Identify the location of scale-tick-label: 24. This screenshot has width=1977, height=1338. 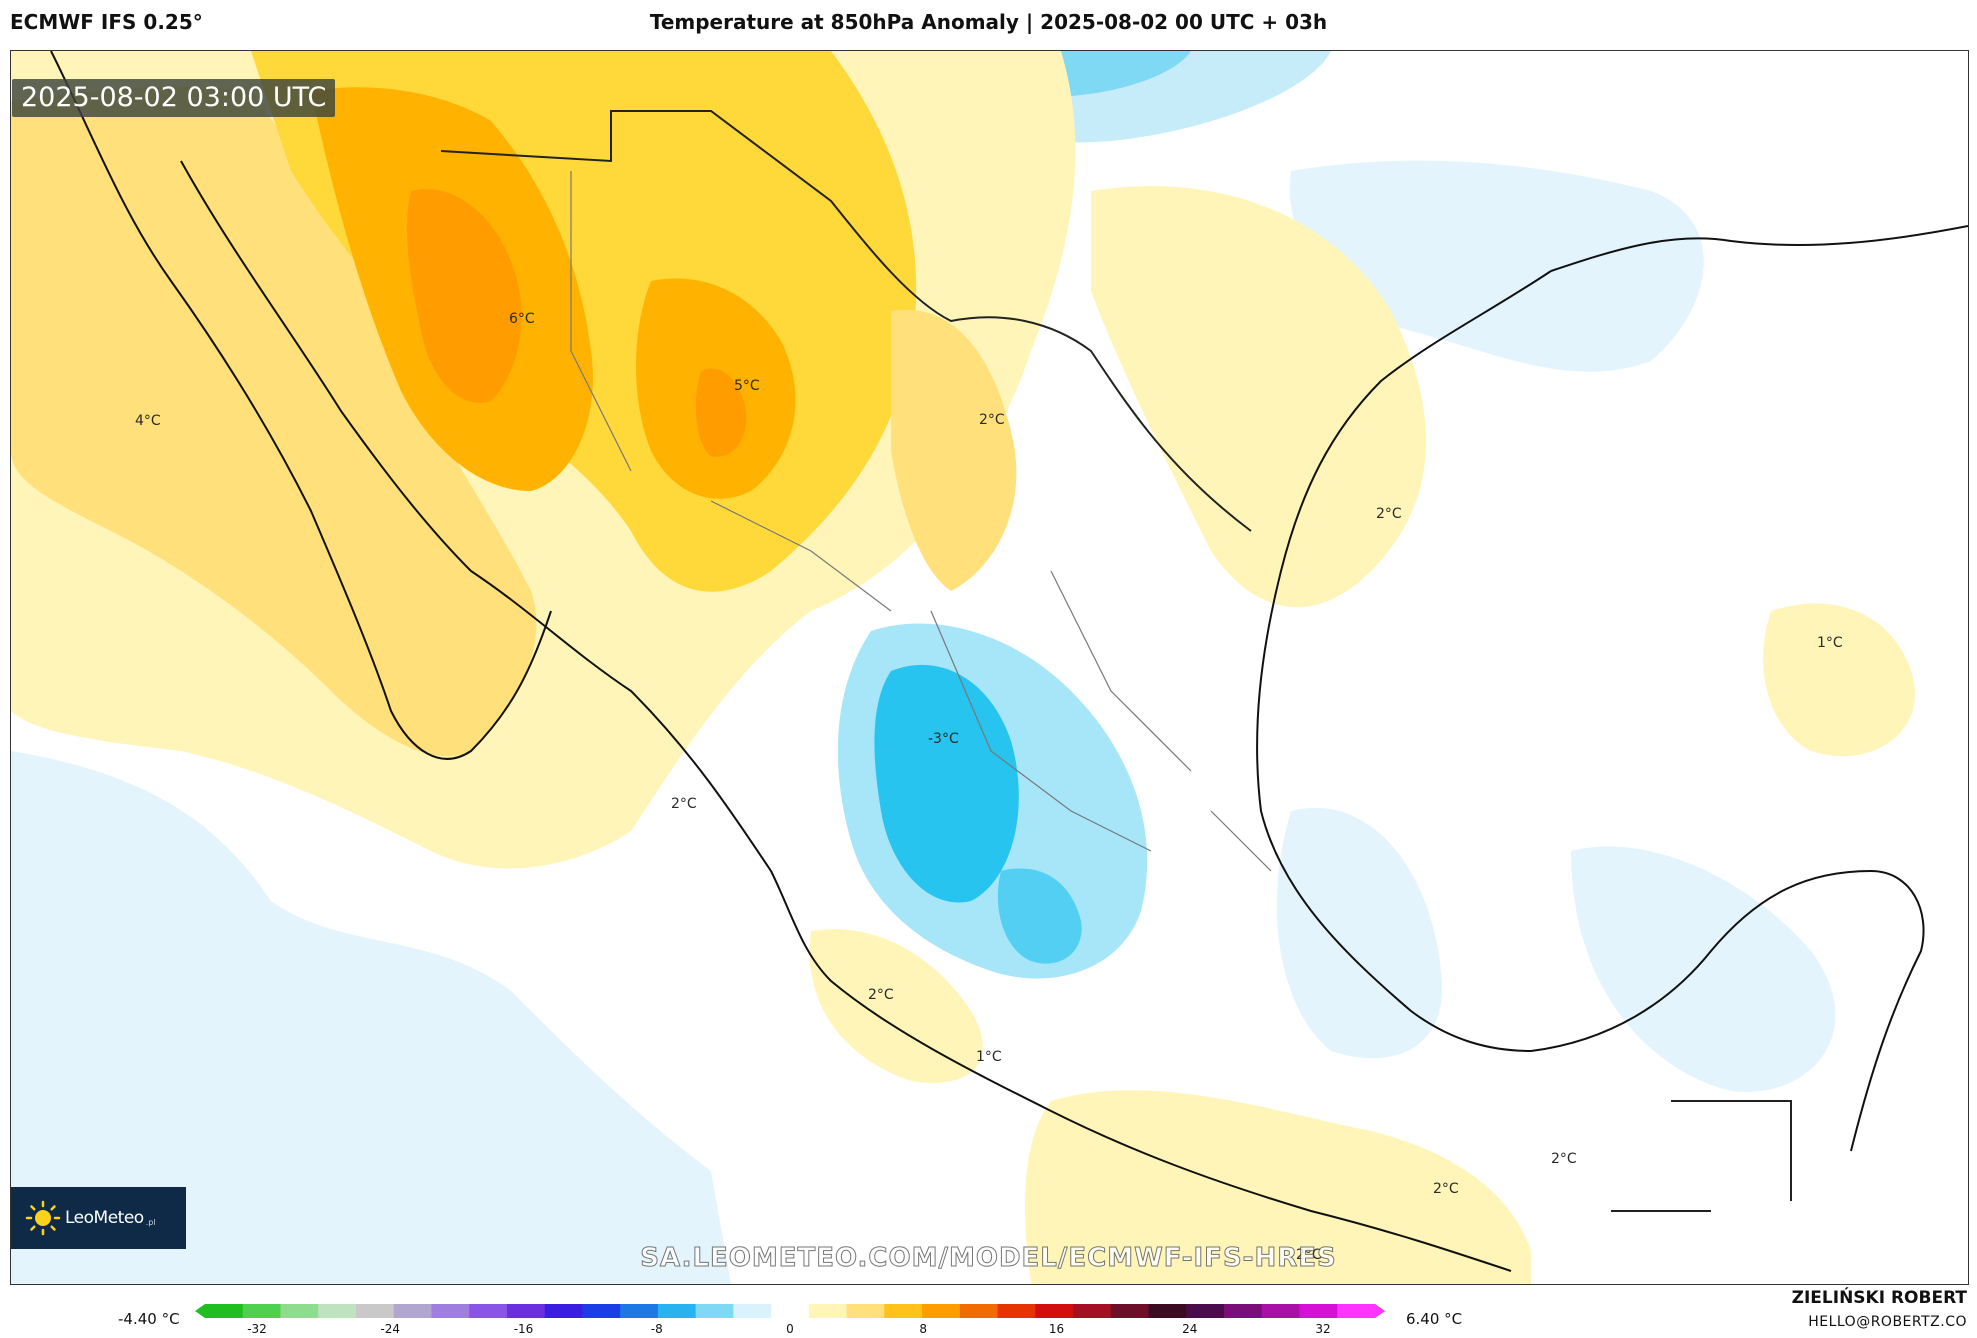
(1190, 1329).